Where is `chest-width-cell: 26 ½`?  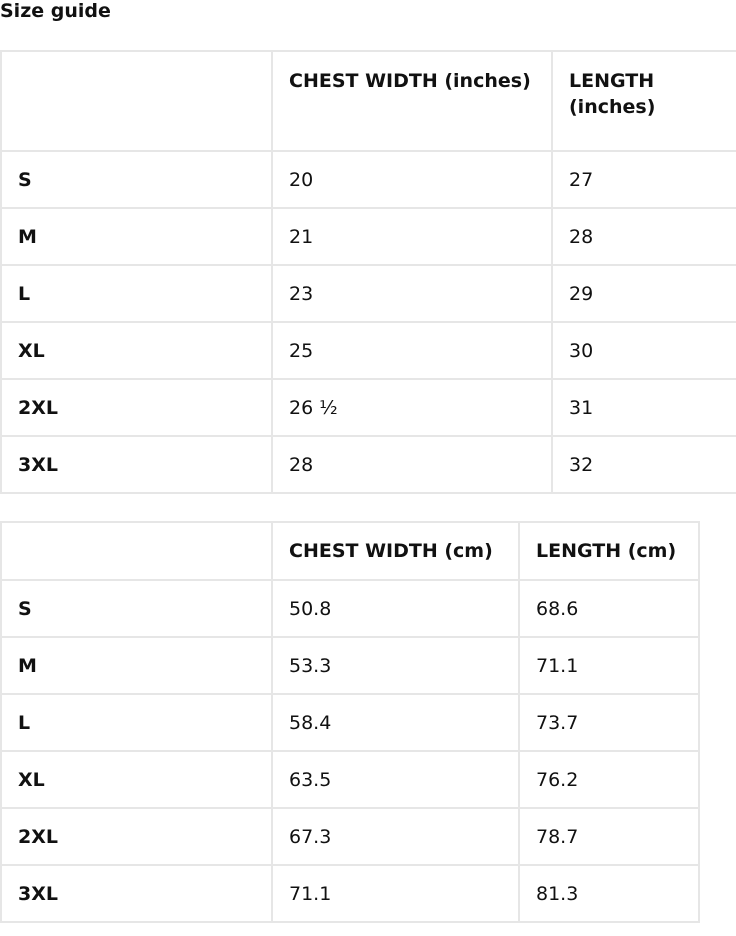 chest-width-cell: 26 ½ is located at coordinates (412, 407).